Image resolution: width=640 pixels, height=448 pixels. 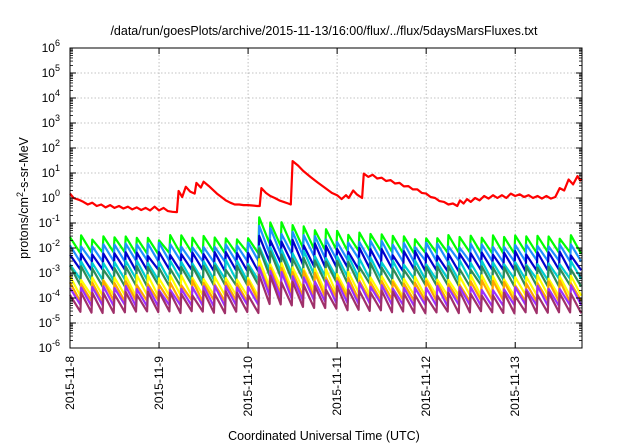 What do you see at coordinates (51, 71) in the screenshot?
I see `y-tick-label: 10⁵` at bounding box center [51, 71].